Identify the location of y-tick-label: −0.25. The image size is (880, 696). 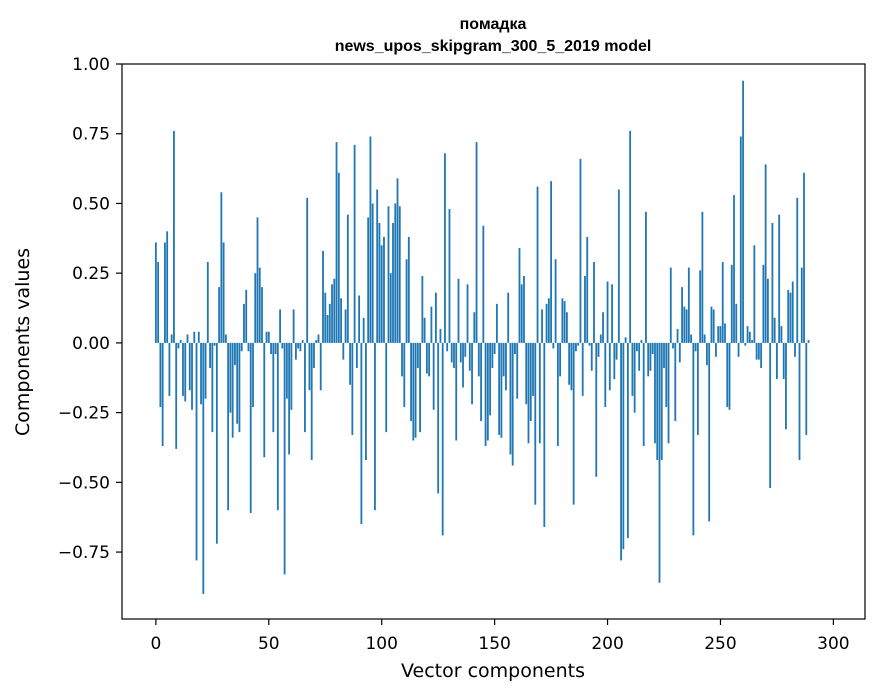
(84, 414).